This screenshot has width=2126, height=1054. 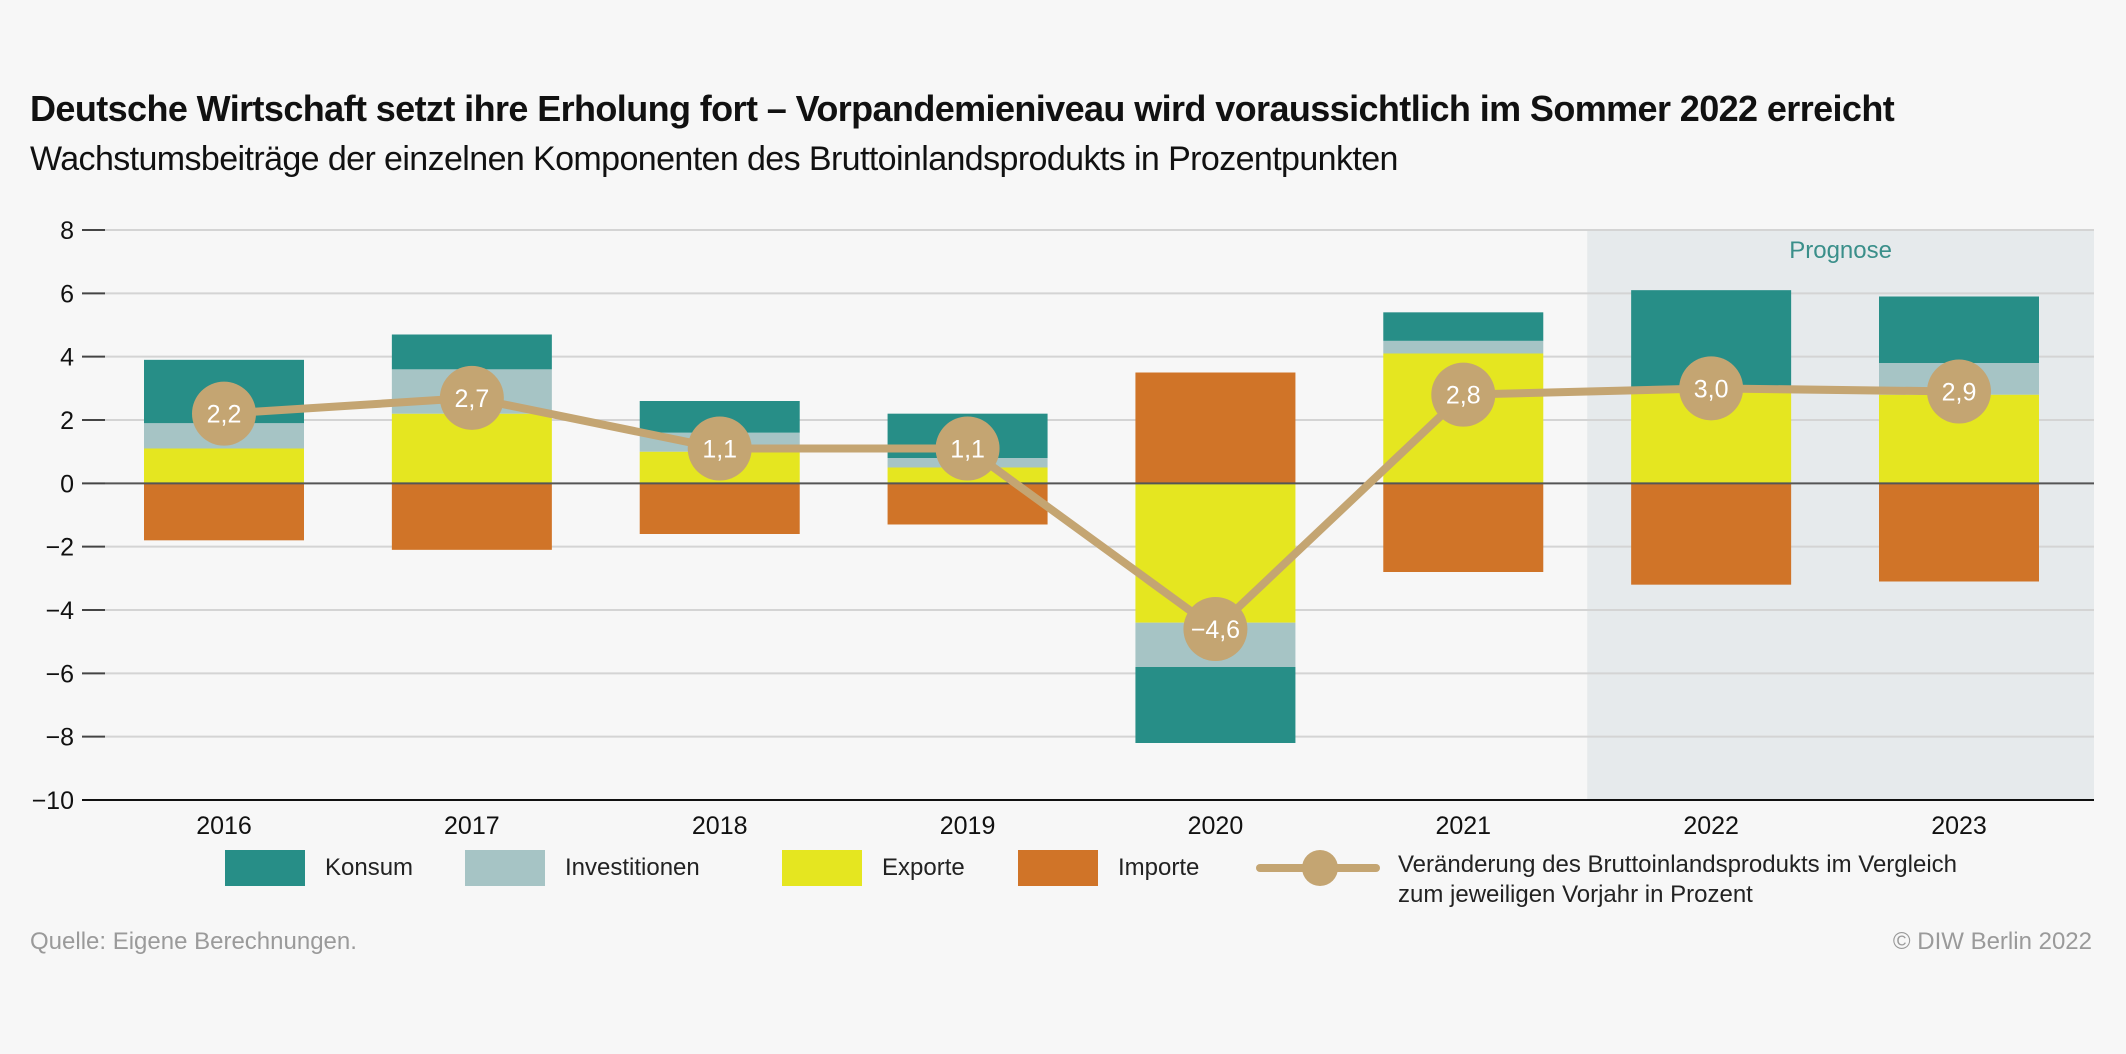 What do you see at coordinates (471, 516) in the screenshot?
I see `bar-importe-2017` at bounding box center [471, 516].